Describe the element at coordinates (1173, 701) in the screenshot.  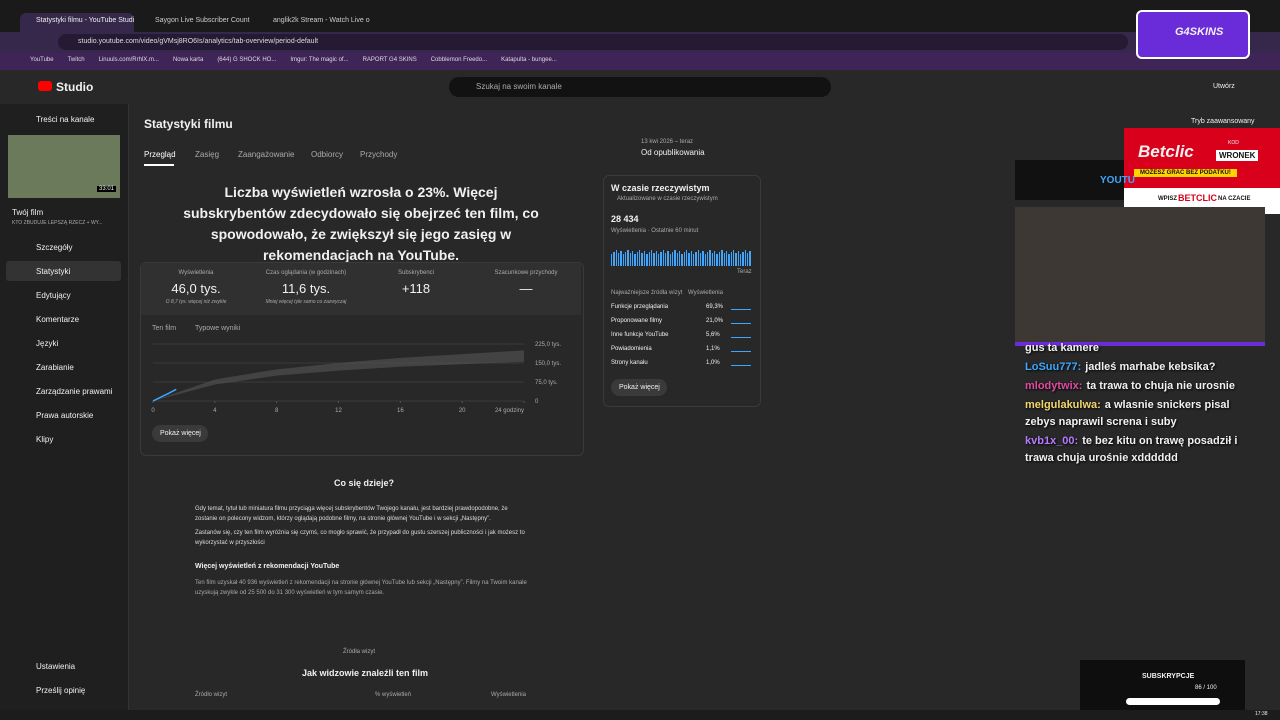
I see `sub-progress` at that location.